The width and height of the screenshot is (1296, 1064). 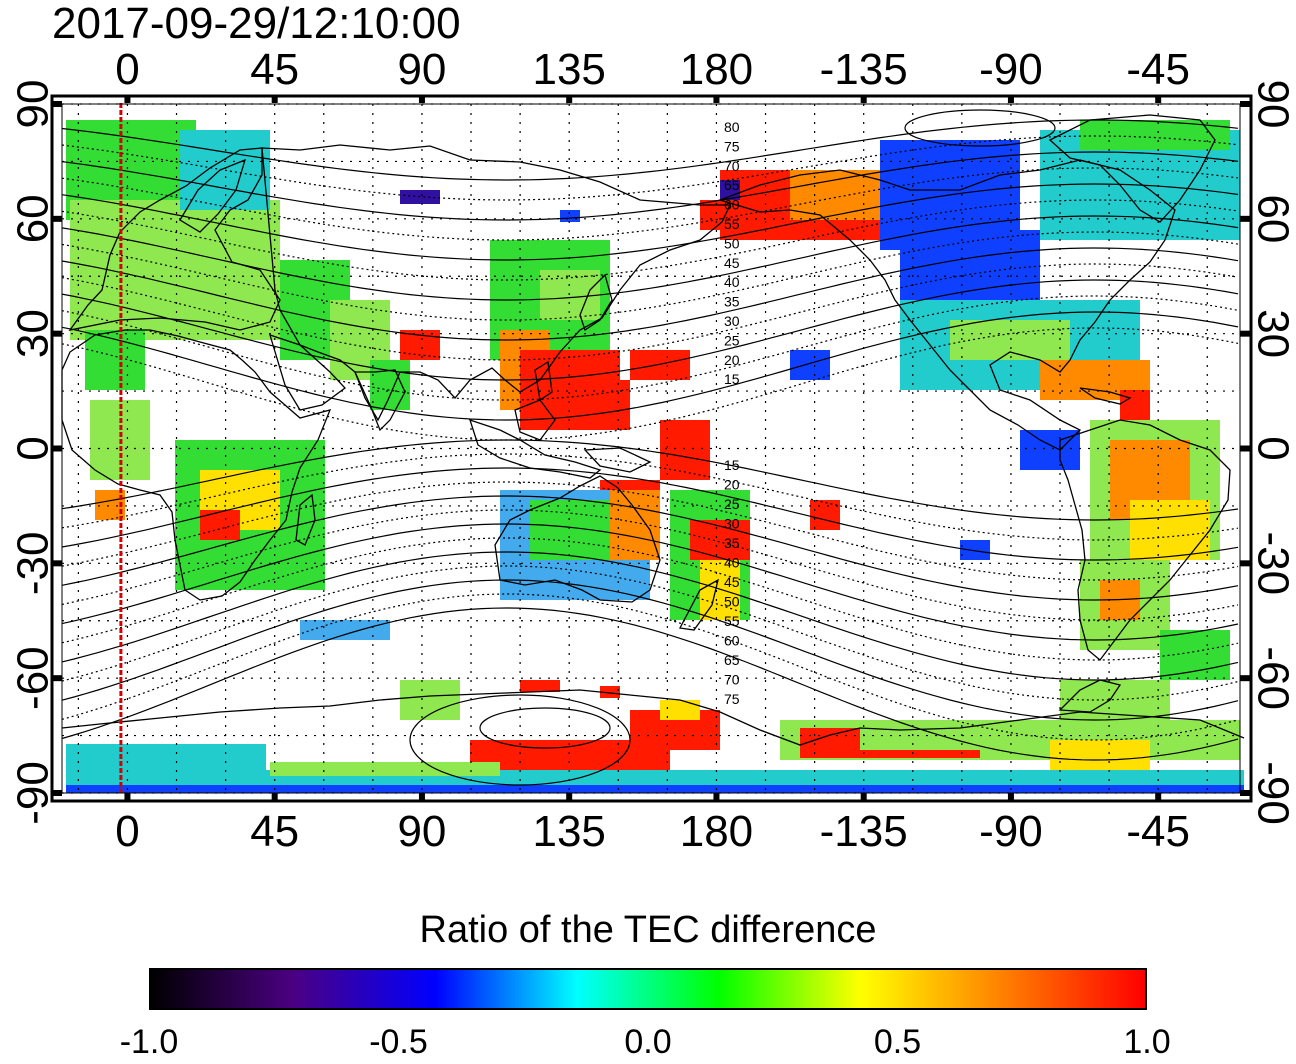 What do you see at coordinates (897, 1042) in the screenshot?
I see `colorbar-tick-label: 0.5` at bounding box center [897, 1042].